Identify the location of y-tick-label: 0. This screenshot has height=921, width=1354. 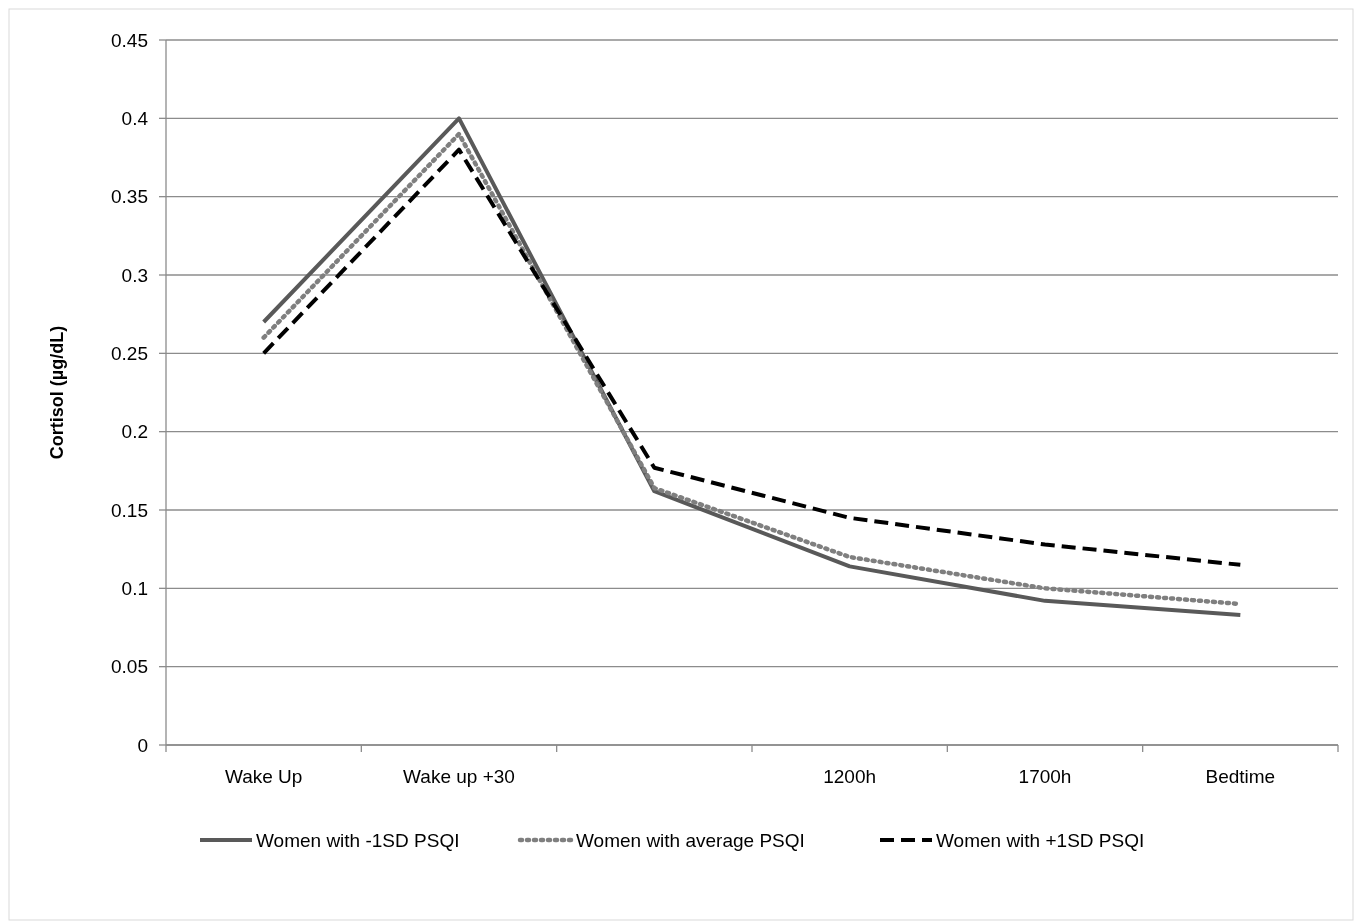
(142, 745).